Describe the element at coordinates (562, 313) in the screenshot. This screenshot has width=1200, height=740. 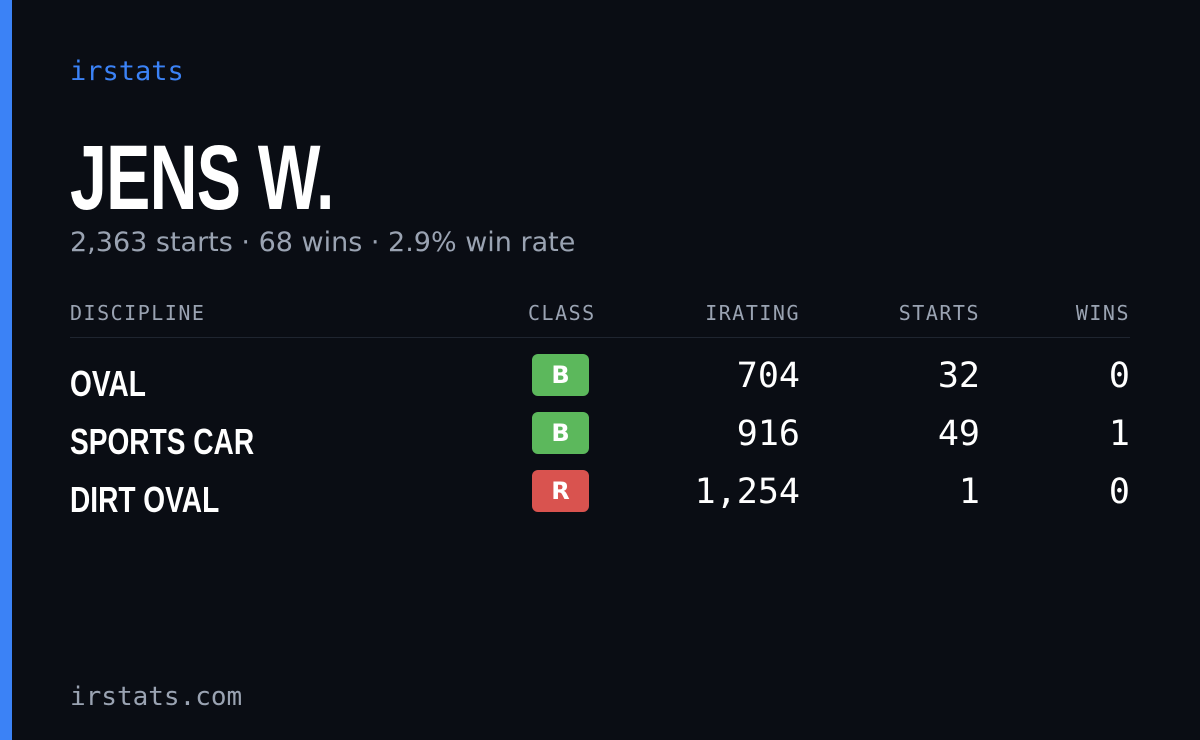
I see `column-header: CLASS` at that location.